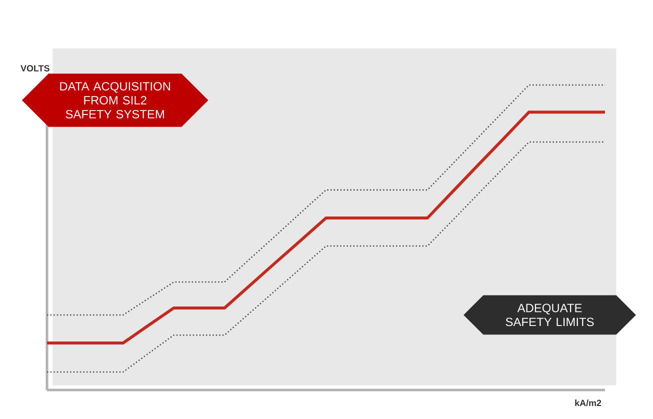  I want to click on annotation: ADEQUATE SAFETY LIMITS, so click(550, 315).